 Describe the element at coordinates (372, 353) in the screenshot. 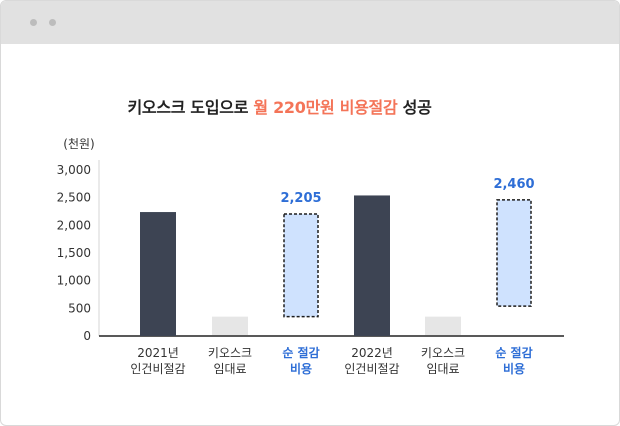

I see `x-tick-label: 2022년` at that location.